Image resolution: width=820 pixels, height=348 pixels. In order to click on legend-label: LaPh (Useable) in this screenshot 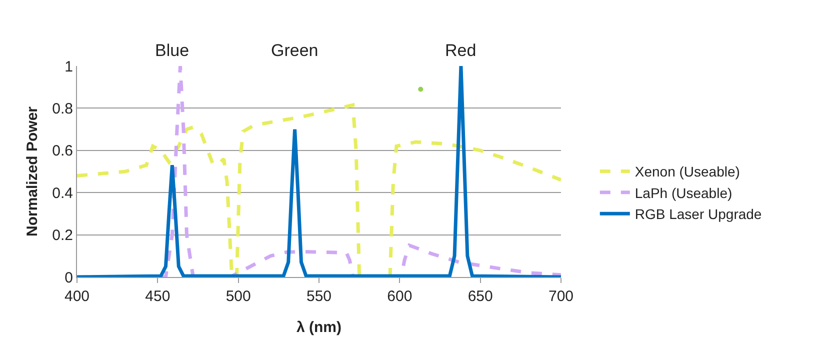, I will do `click(683, 192)`.